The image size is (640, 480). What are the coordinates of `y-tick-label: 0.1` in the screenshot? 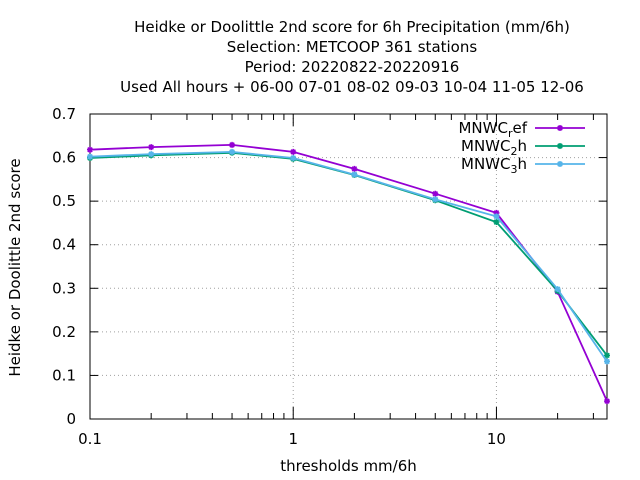 It's located at (64, 375).